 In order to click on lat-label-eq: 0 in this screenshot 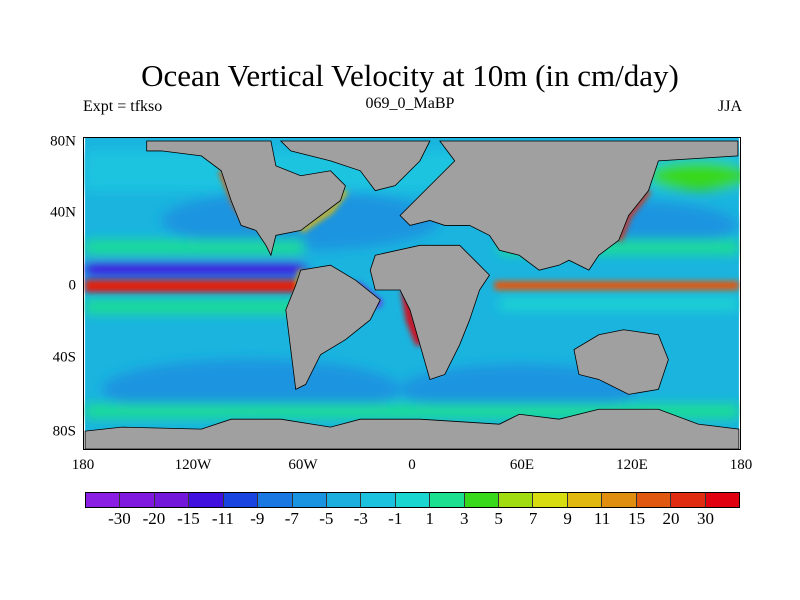, I will do `click(72, 285)`.